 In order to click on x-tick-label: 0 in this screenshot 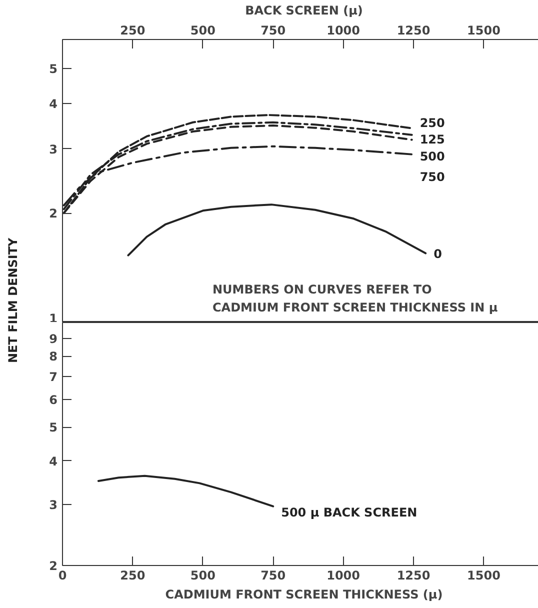, I will do `click(62, 575)`.